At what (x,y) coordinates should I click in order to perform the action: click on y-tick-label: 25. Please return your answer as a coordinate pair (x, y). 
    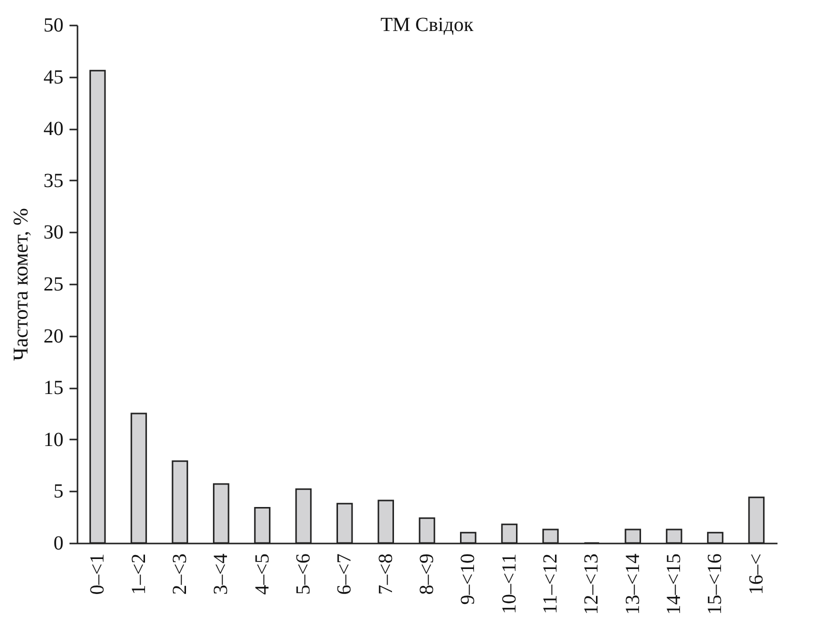
    Looking at the image, I should click on (54, 285).